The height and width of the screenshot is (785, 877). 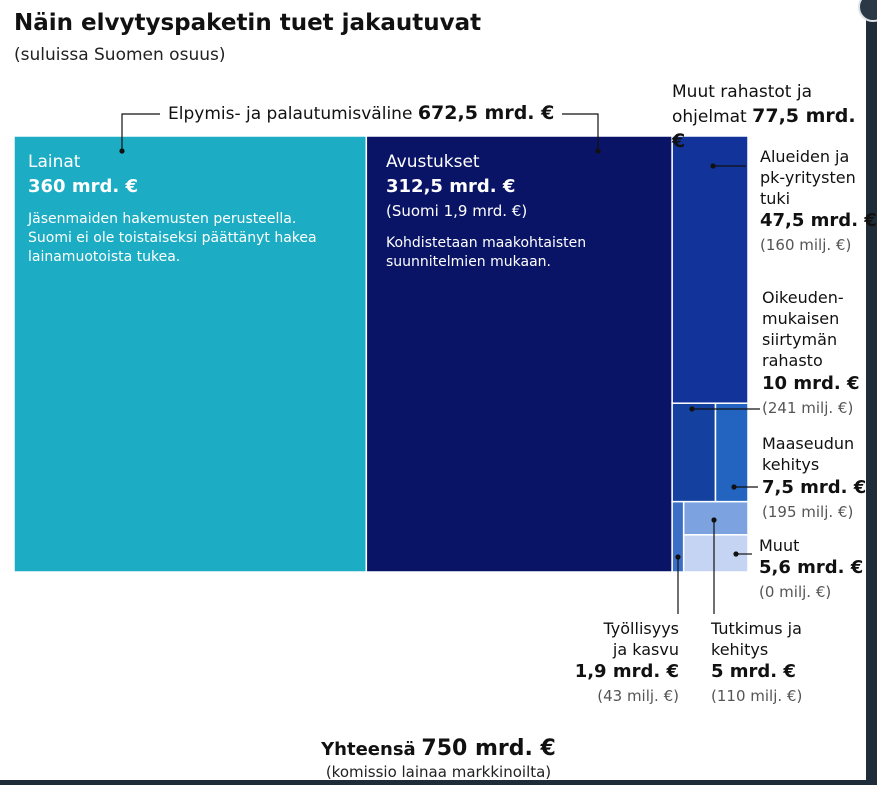 I want to click on avustukset-value: 312,5 mrd. €, so click(x=451, y=186).